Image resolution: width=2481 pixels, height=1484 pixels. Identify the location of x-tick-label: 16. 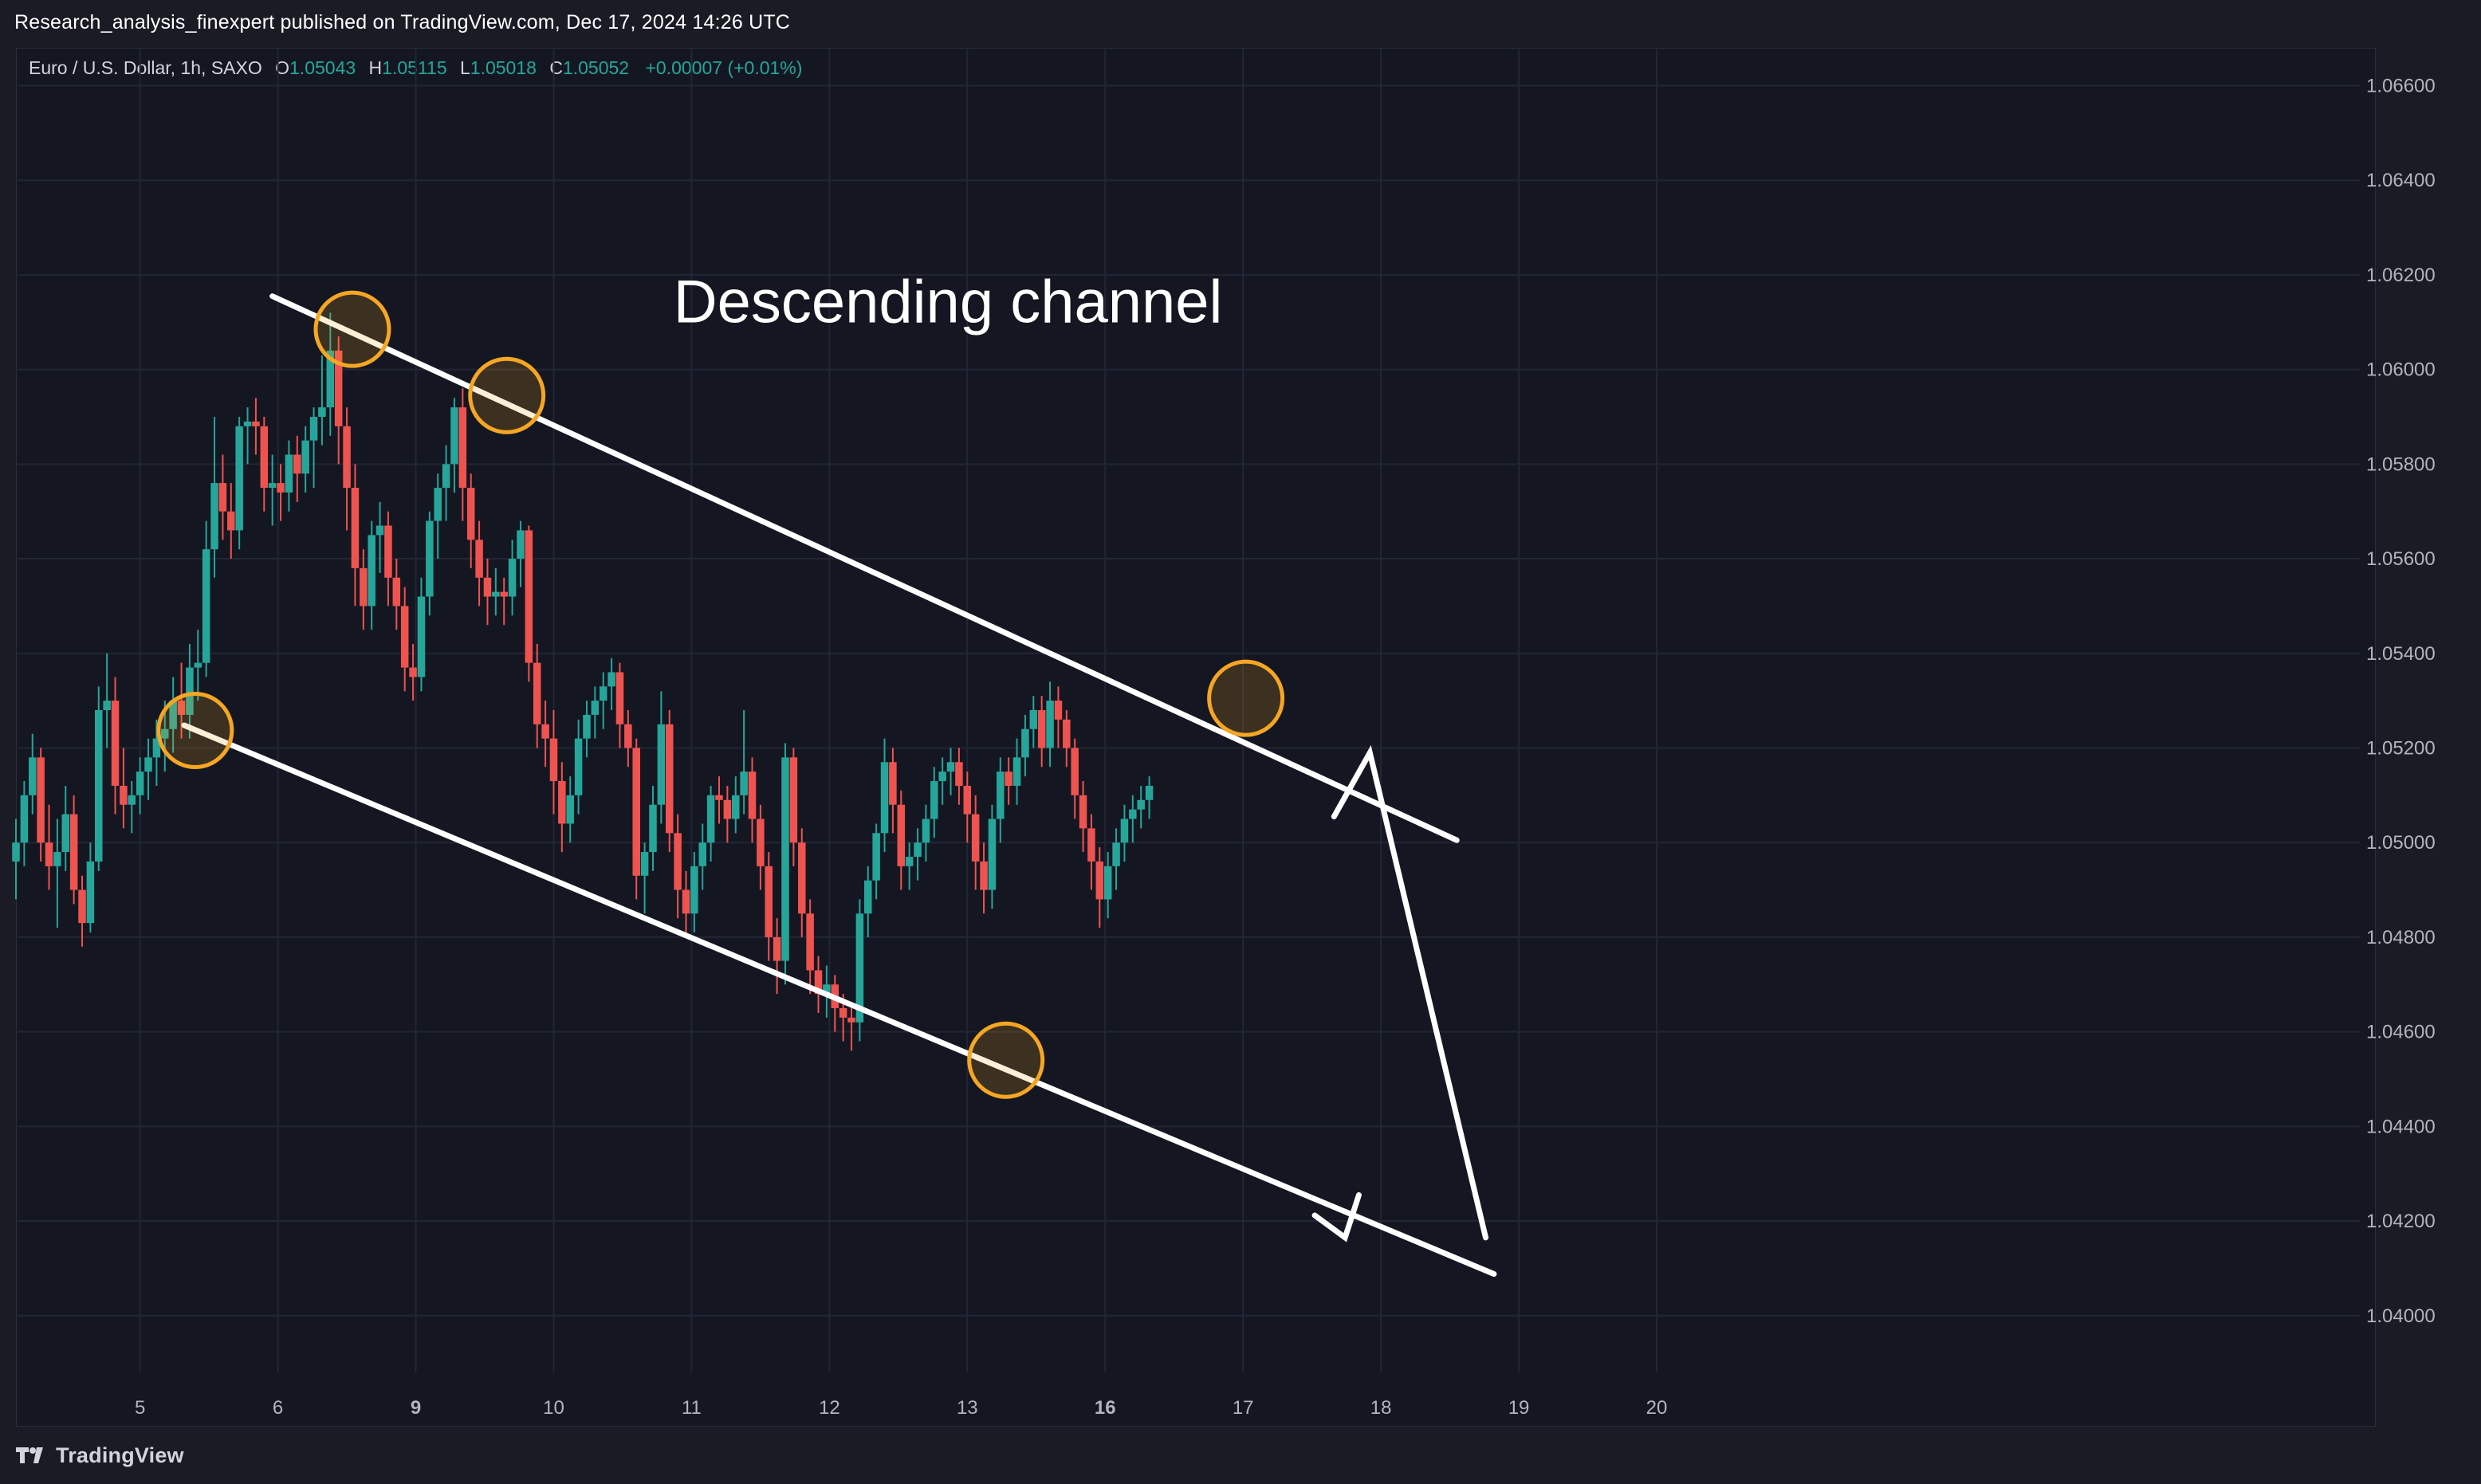
(1105, 1408).